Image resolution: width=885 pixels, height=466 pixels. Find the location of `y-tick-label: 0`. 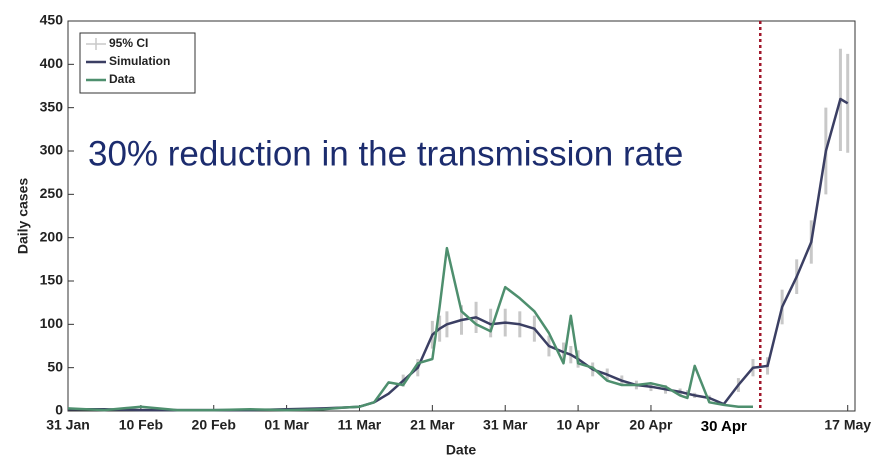

y-tick-label: 0 is located at coordinates (59, 410).